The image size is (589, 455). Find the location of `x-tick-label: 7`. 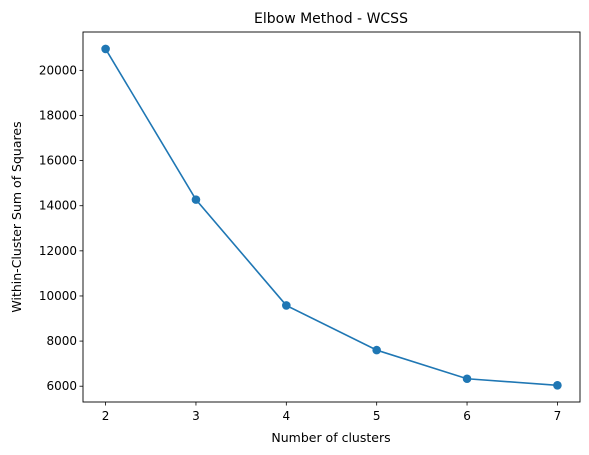

x-tick-label: 7 is located at coordinates (558, 416).